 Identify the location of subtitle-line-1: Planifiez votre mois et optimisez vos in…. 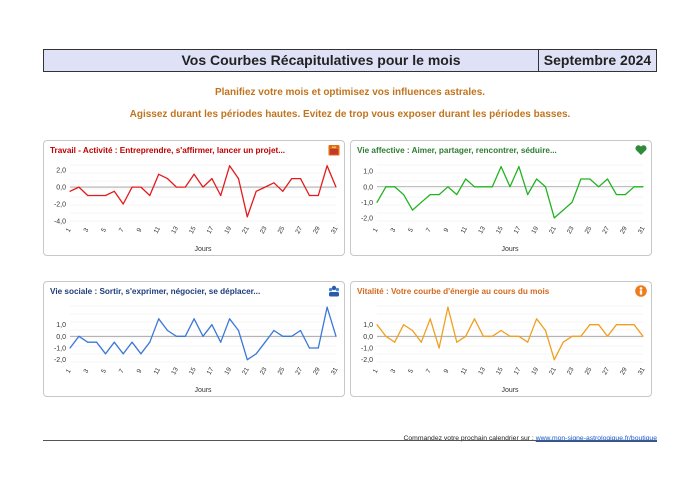
(350, 92).